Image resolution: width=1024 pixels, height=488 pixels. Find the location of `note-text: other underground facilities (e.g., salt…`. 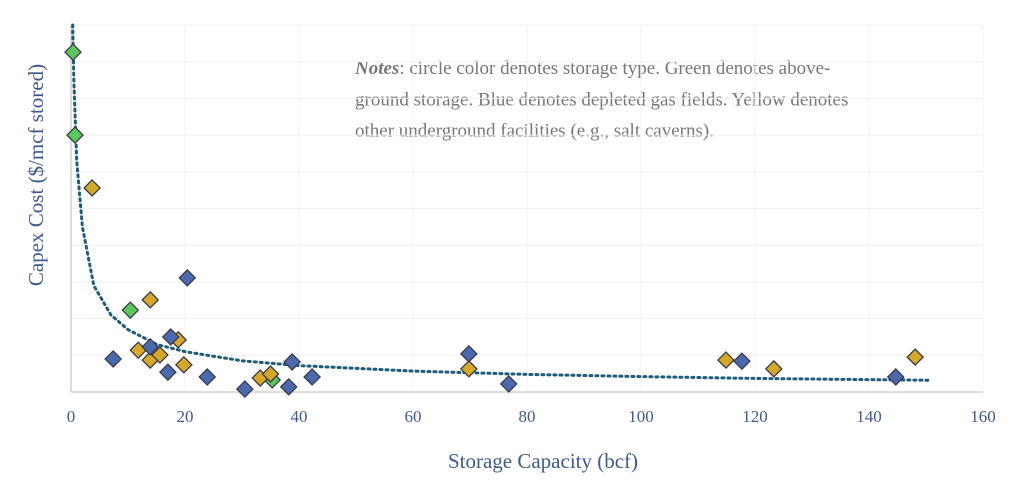

note-text: other underground facilities (e.g., salt… is located at coordinates (534, 130).